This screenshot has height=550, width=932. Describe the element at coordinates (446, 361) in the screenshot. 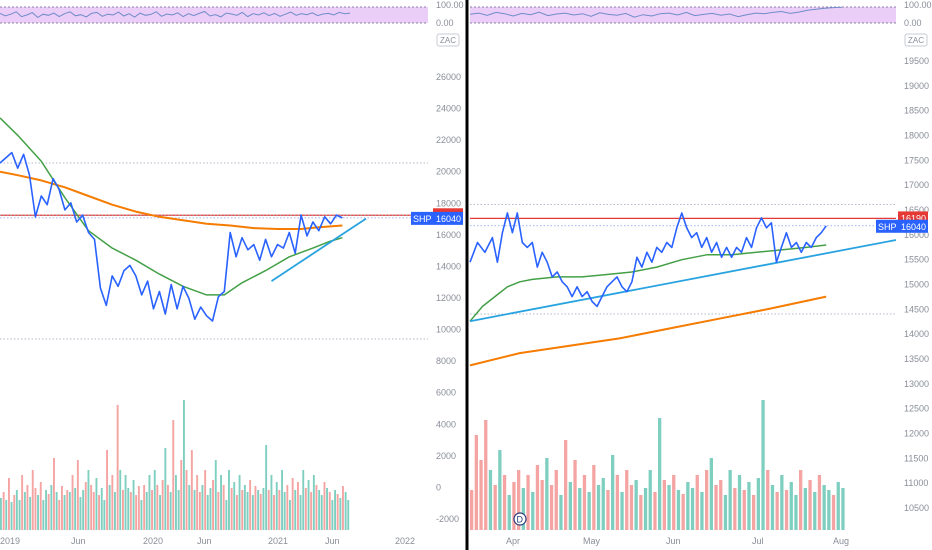

I see `y-tick-label: 8000` at that location.